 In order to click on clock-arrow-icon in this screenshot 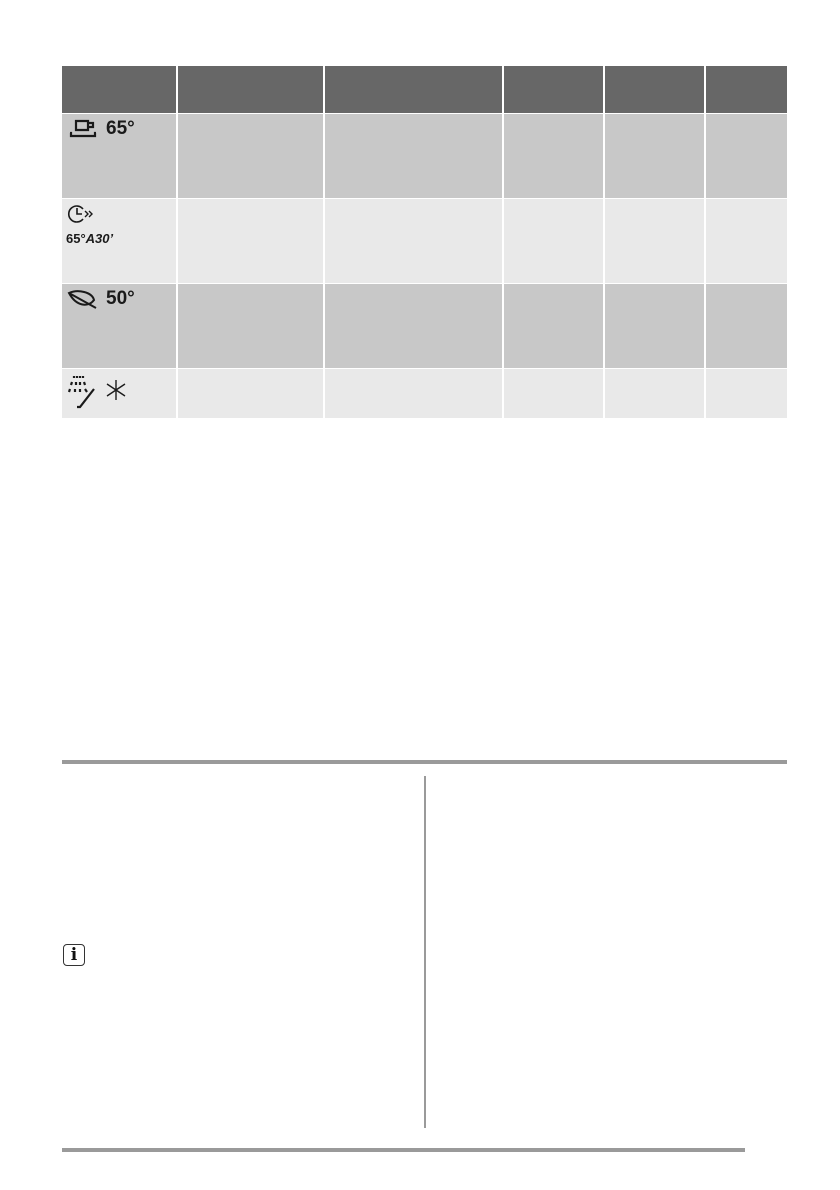, I will do `click(80, 214)`.